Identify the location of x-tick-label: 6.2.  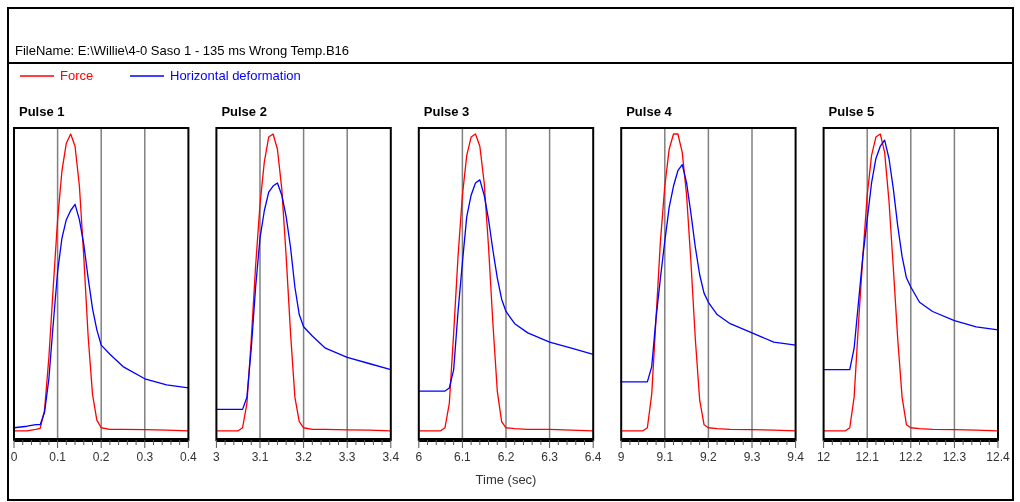
(506, 457).